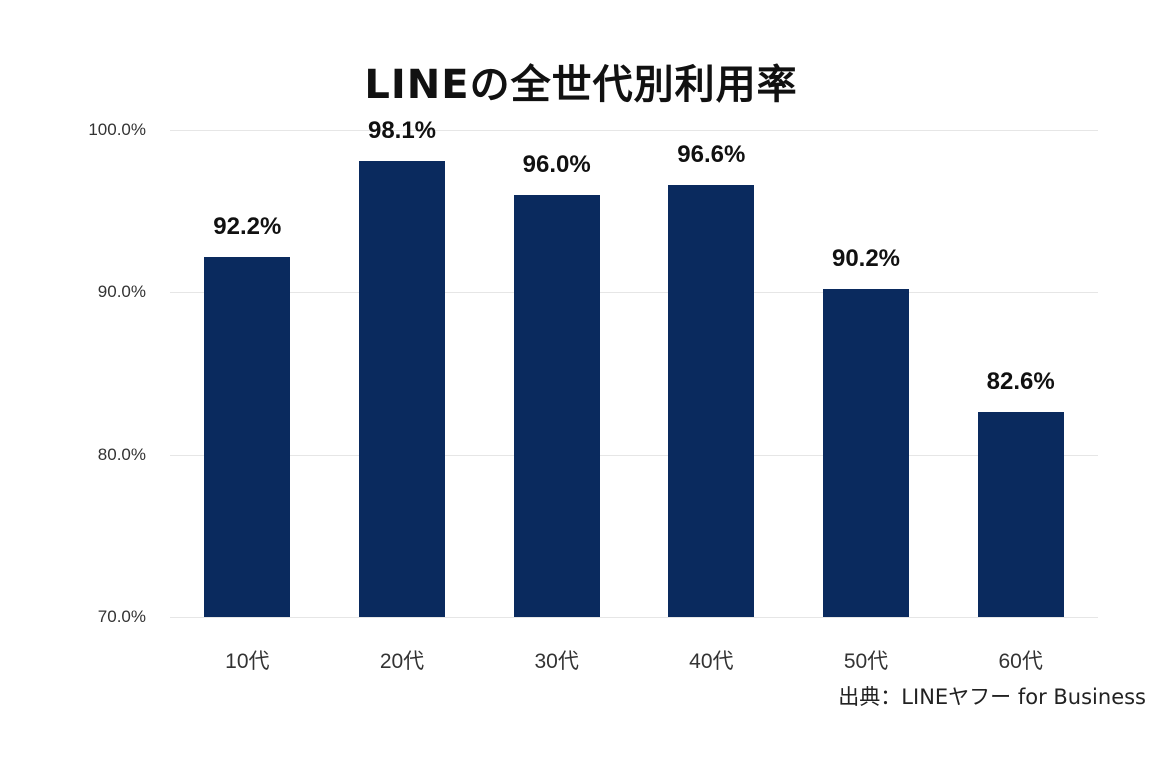  I want to click on bar-value-label: 90.2%, so click(866, 259).